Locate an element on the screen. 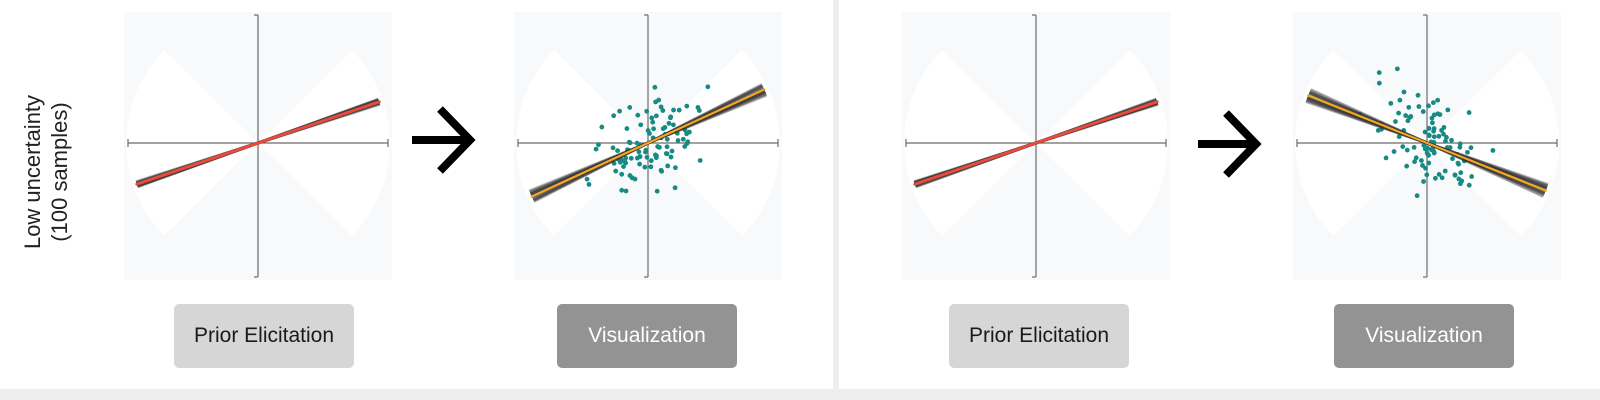 The height and width of the screenshot is (400, 1600). elicited-prior-line is located at coordinates (258, 143).